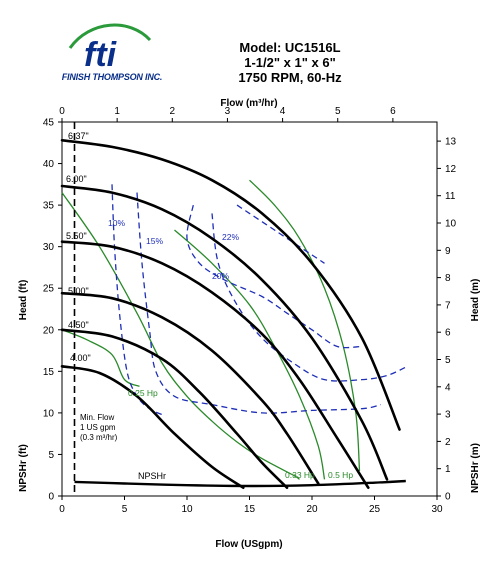  What do you see at coordinates (49, 330) in the screenshot?
I see `y-tick-label: 20` at bounding box center [49, 330].